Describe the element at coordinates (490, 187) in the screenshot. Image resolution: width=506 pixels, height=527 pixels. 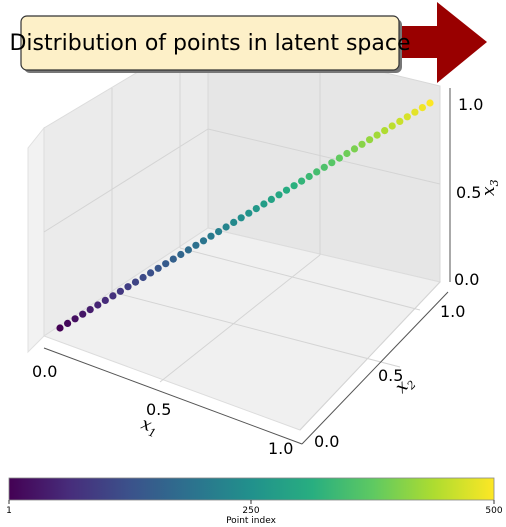
I see `x3-axis-label: x3` at that location.